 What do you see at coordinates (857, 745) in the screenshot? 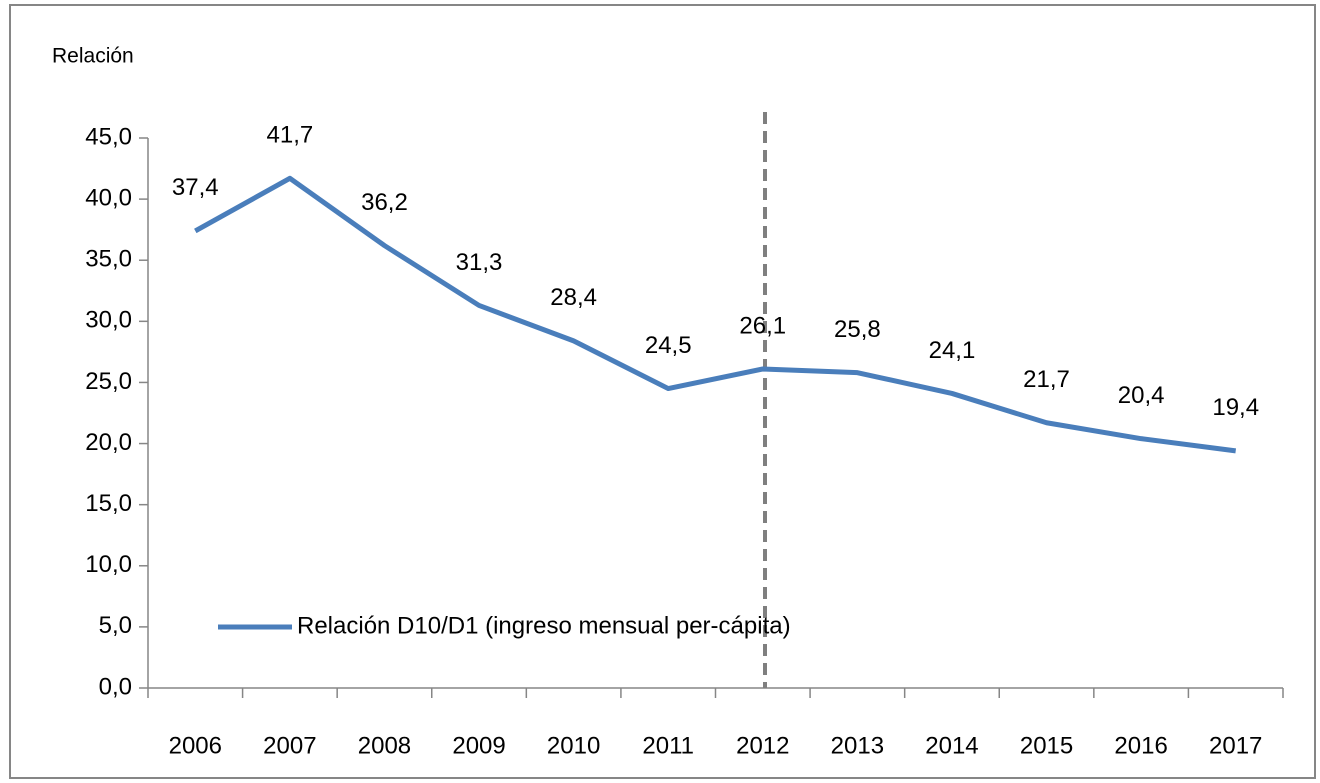
I see `x-tick-label: 2013` at bounding box center [857, 745].